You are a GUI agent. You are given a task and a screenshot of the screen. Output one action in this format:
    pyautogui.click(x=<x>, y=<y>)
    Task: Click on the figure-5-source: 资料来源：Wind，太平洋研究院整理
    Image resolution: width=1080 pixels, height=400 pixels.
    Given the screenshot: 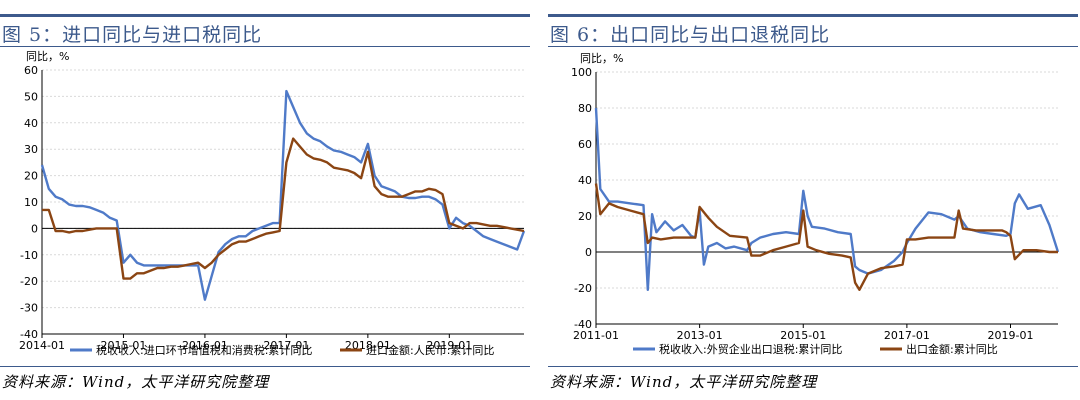 What is the action you would take?
    pyautogui.click(x=136, y=382)
    